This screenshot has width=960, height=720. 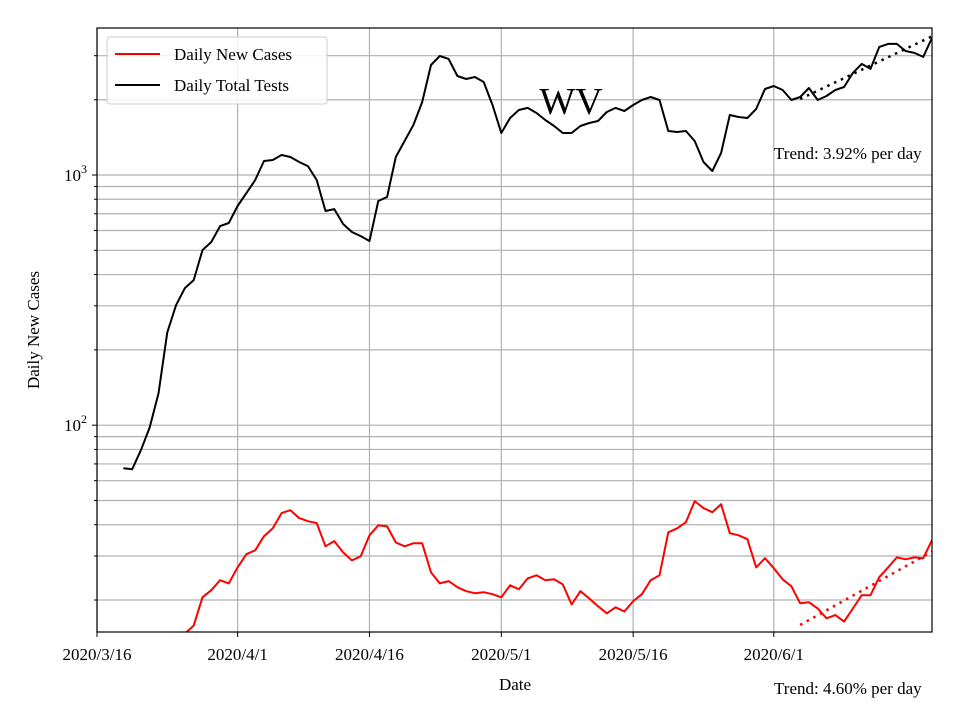 What do you see at coordinates (237, 654) in the screenshot?
I see `x-tick-label: 2020/4/1` at bounding box center [237, 654].